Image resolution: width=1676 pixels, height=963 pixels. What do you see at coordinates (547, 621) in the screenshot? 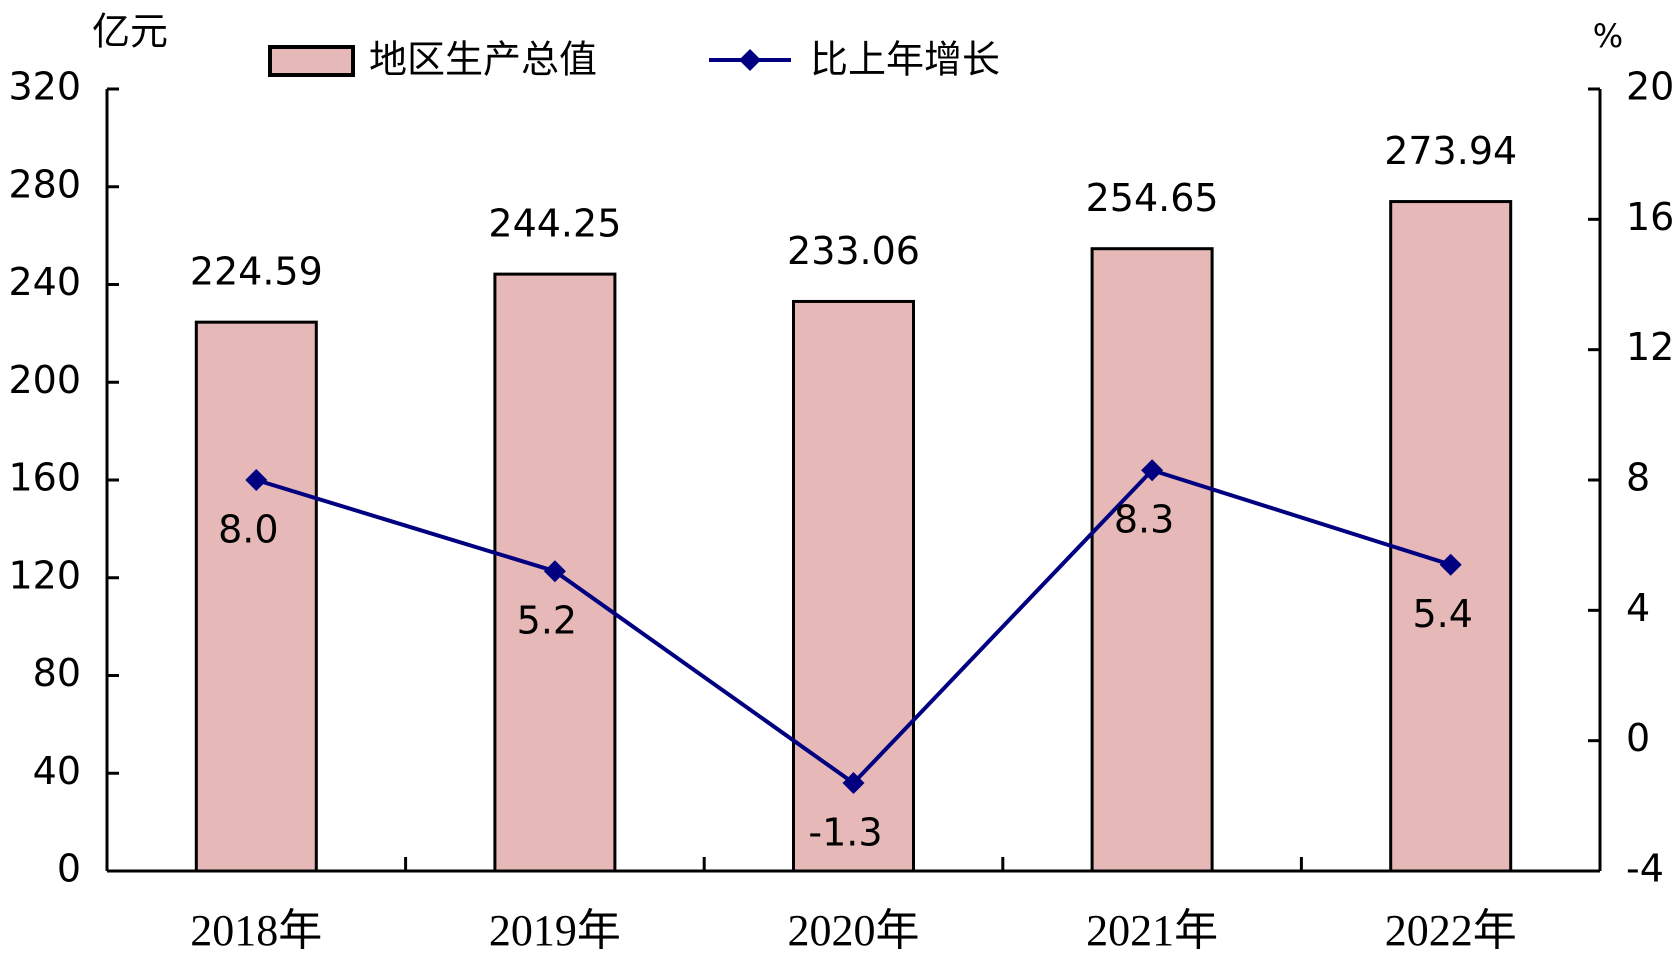
I see `line-value-label: 5.2` at bounding box center [547, 621].